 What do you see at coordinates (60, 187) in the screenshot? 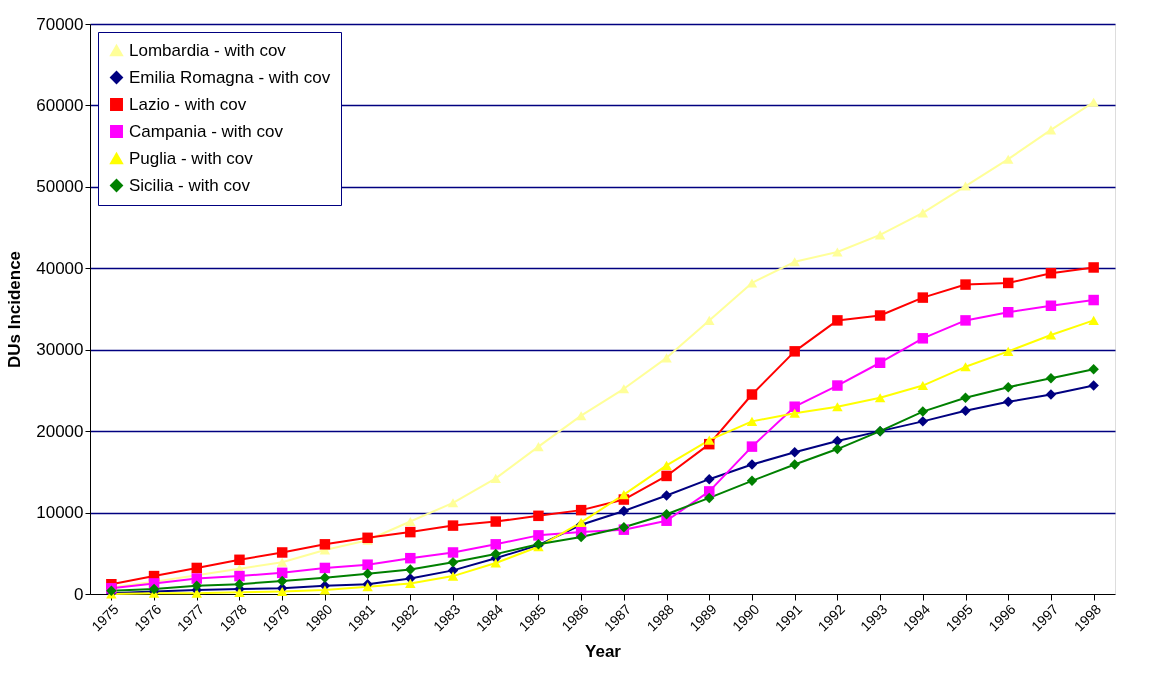
I see `y-tick-label: 50000` at bounding box center [60, 187].